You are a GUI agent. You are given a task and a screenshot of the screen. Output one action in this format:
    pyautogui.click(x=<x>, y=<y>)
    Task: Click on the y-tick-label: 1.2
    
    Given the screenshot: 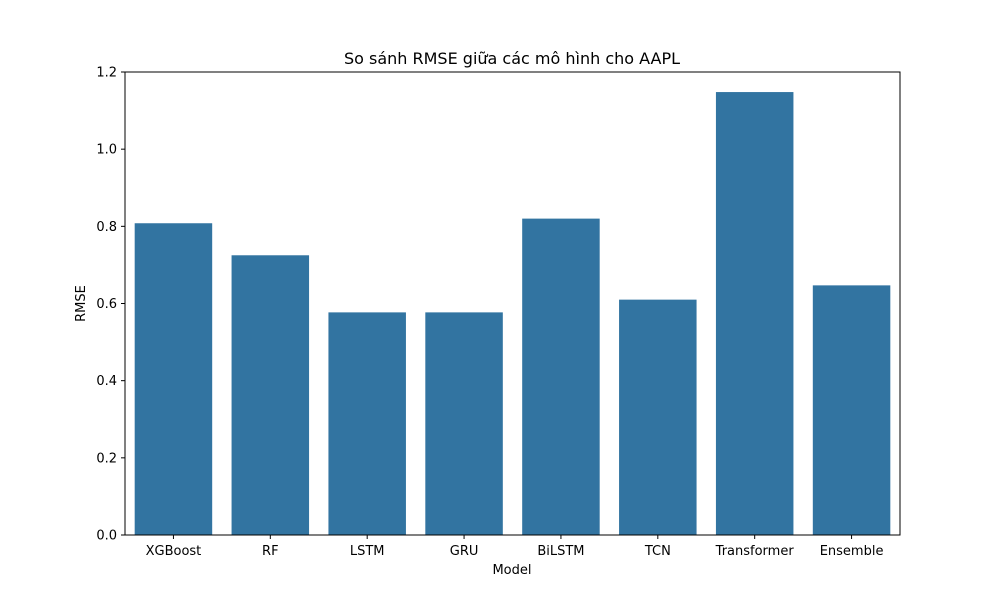 What is the action you would take?
    pyautogui.click(x=106, y=73)
    